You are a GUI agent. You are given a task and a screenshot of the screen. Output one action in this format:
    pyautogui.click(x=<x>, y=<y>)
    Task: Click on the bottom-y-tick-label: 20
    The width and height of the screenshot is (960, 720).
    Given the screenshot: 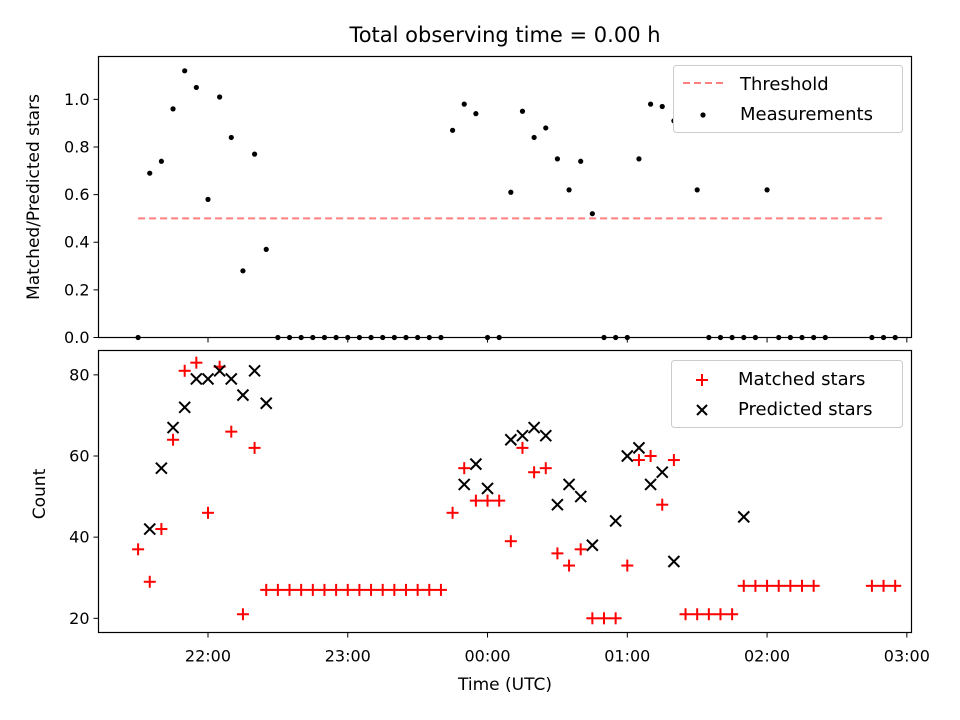 What is the action you would take?
    pyautogui.click(x=79, y=618)
    